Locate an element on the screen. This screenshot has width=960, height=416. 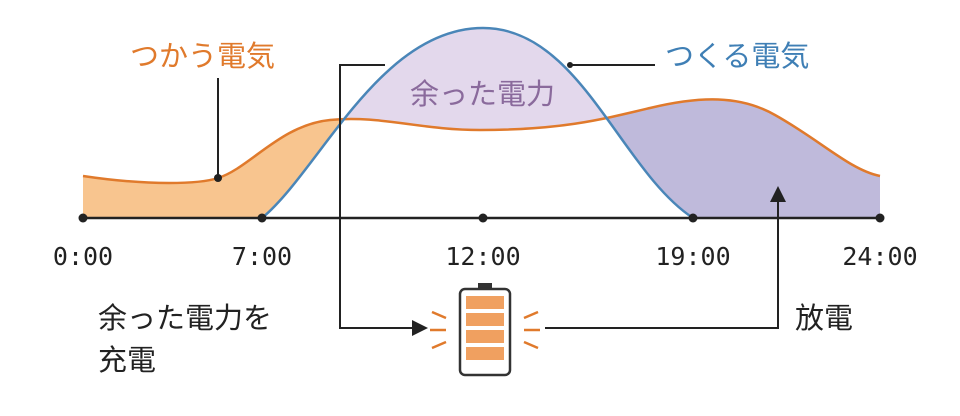
time-label: 19:00 is located at coordinates (692, 256).